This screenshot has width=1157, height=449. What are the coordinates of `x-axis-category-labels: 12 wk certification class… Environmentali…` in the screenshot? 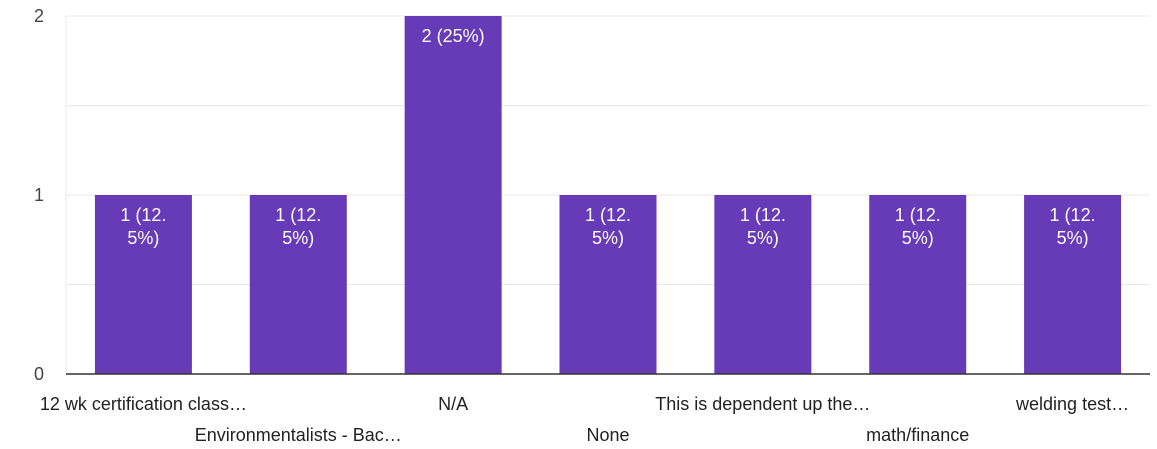 It's located at (584, 419).